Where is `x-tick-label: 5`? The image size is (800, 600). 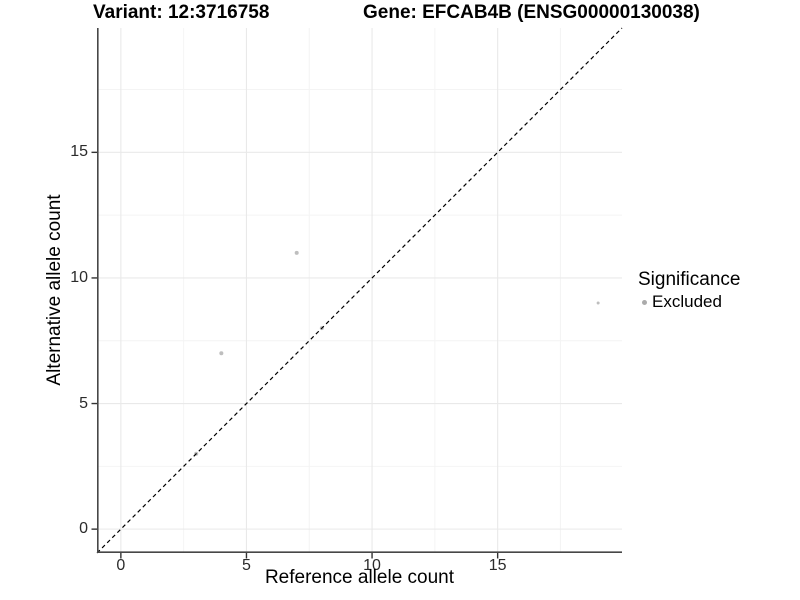
x-tick-label: 5 is located at coordinates (246, 565).